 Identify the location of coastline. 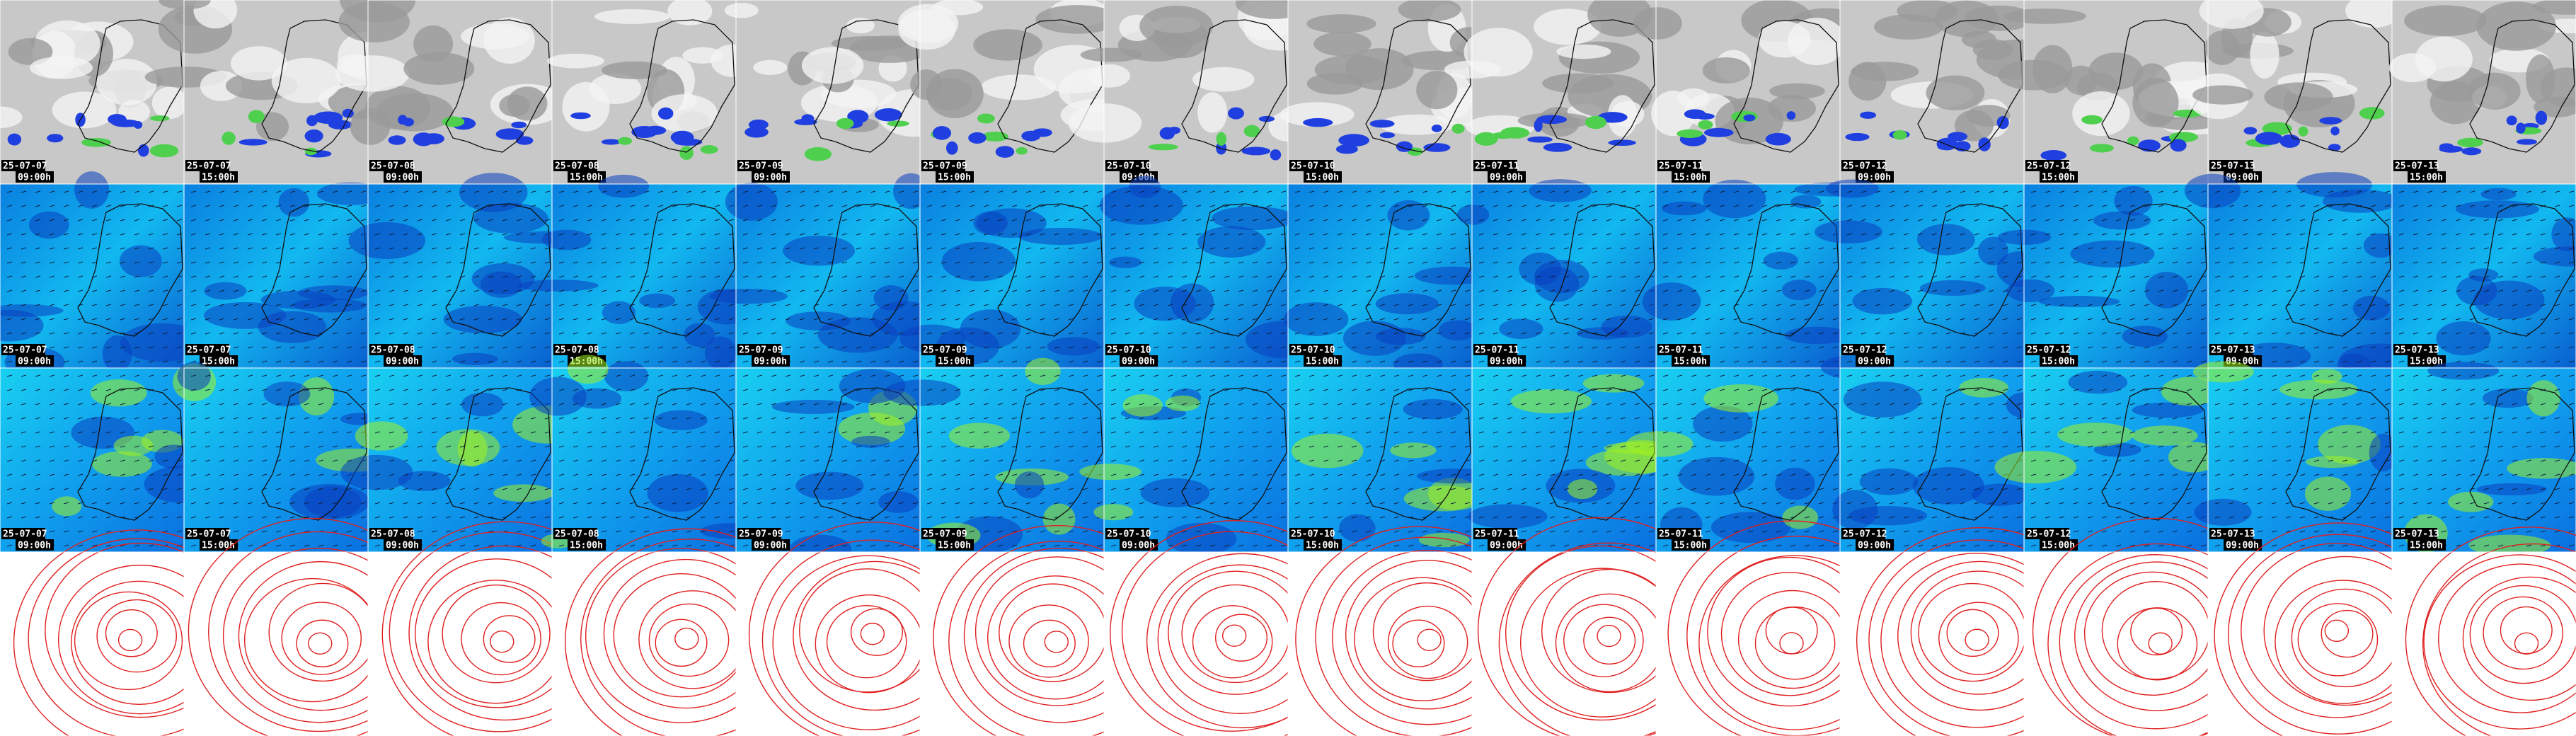
(682, 86).